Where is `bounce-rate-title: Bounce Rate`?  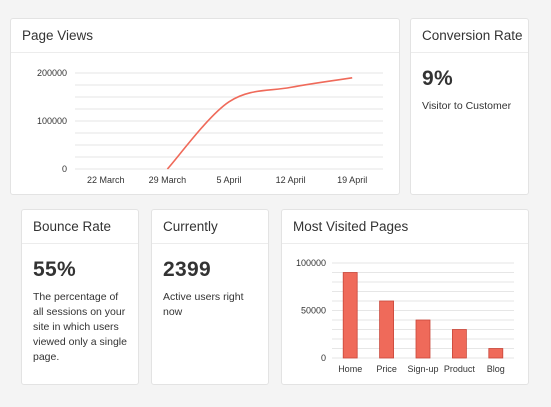
bounce-rate-title: Bounce Rate is located at coordinates (80, 227).